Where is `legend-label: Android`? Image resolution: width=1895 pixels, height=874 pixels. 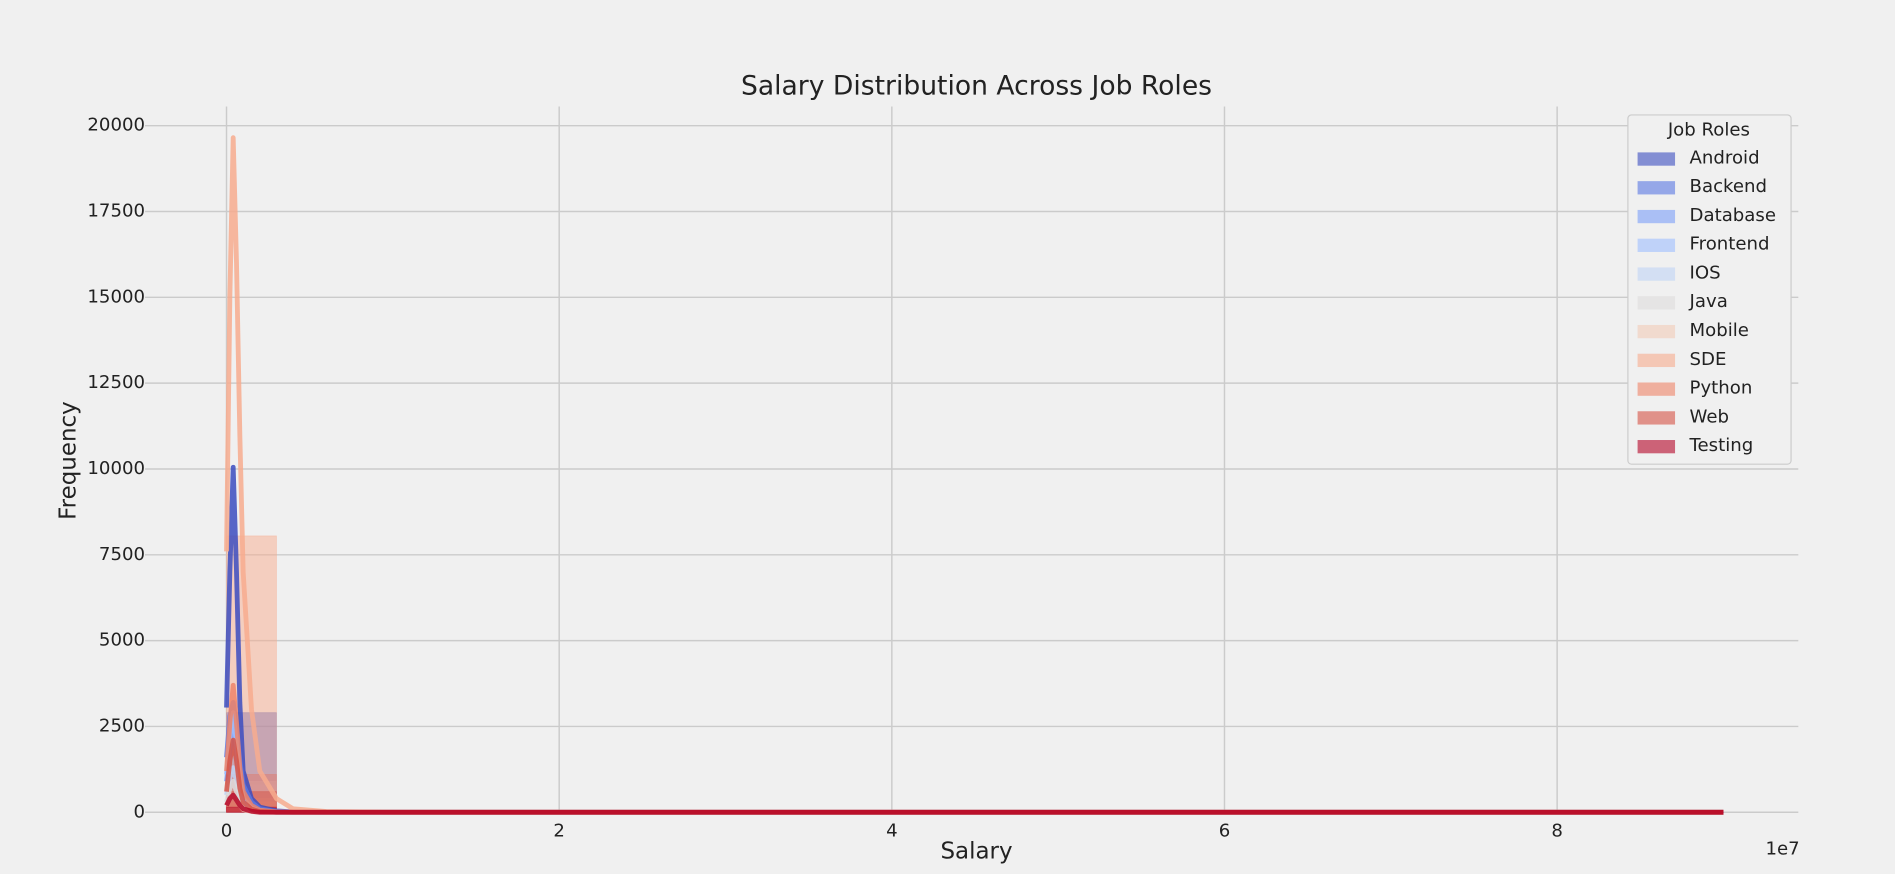
legend-label: Android is located at coordinates (1725, 157).